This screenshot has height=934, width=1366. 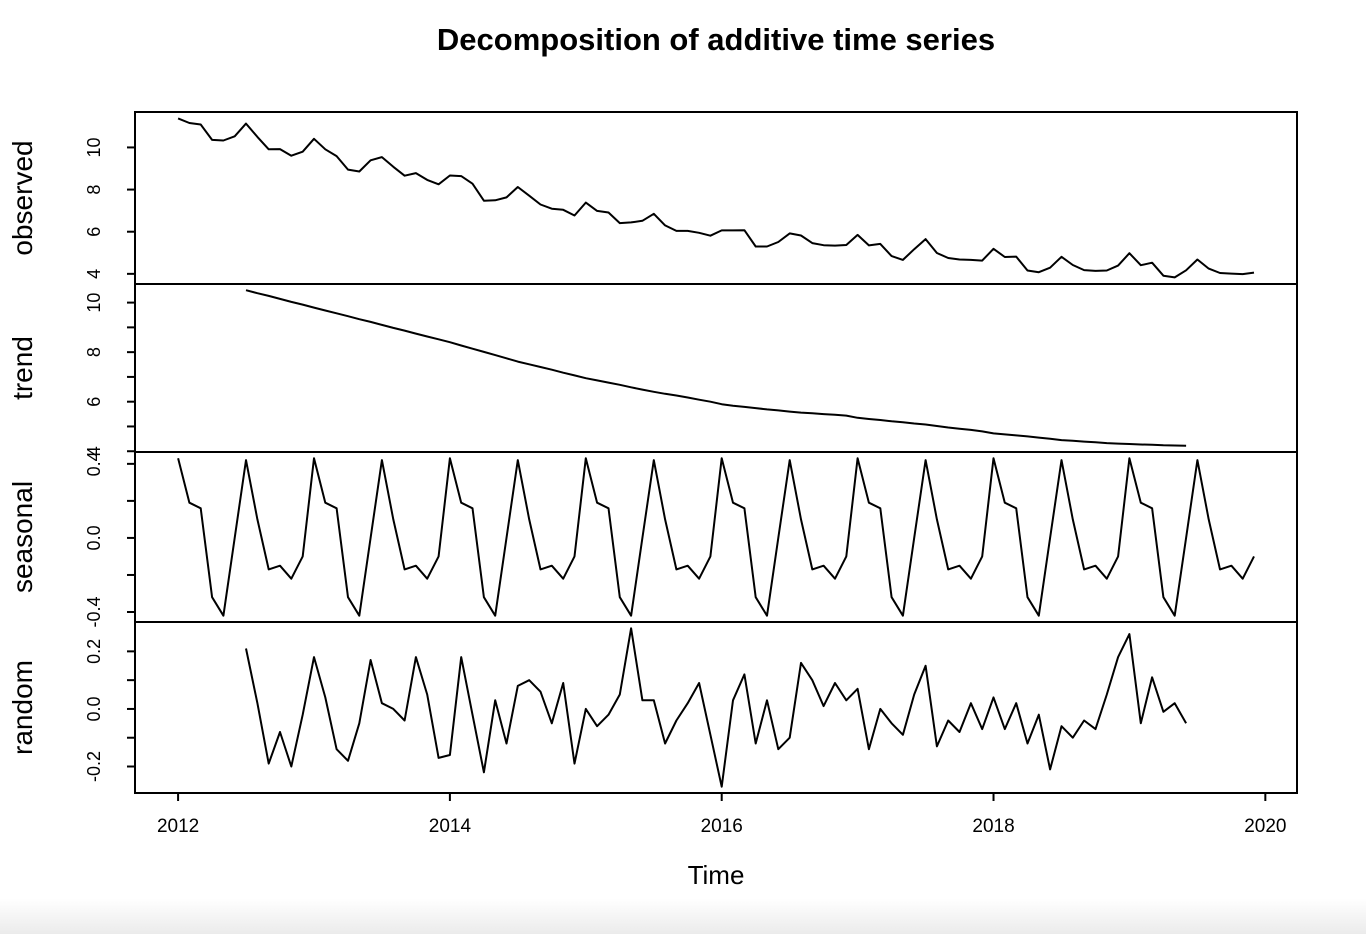 I want to click on seasonal-axis-title: seasonal, so click(x=22, y=537).